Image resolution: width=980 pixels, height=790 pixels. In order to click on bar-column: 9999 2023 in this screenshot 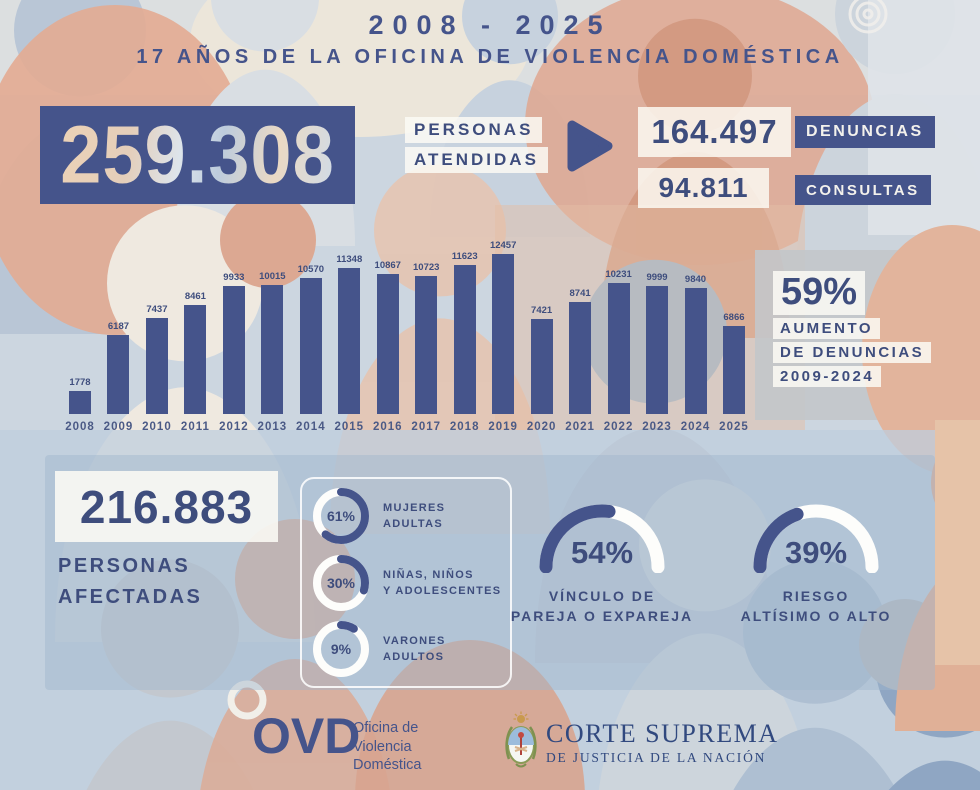, I will do `click(657, 335)`.